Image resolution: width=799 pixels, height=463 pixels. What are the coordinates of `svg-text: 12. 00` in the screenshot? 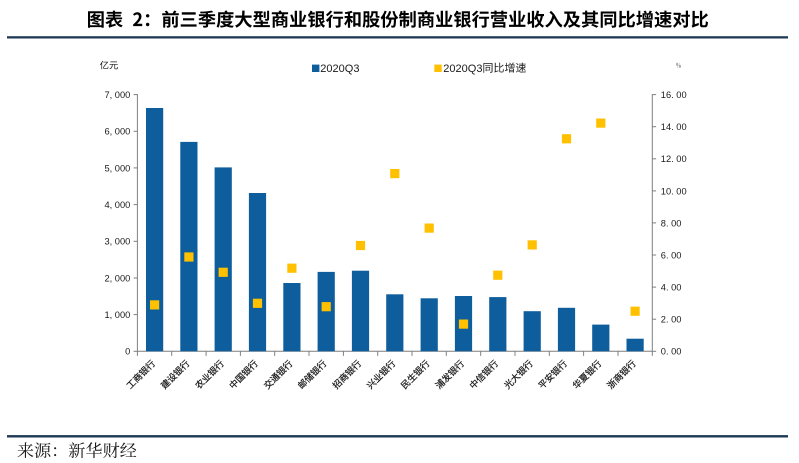 It's located at (674, 159).